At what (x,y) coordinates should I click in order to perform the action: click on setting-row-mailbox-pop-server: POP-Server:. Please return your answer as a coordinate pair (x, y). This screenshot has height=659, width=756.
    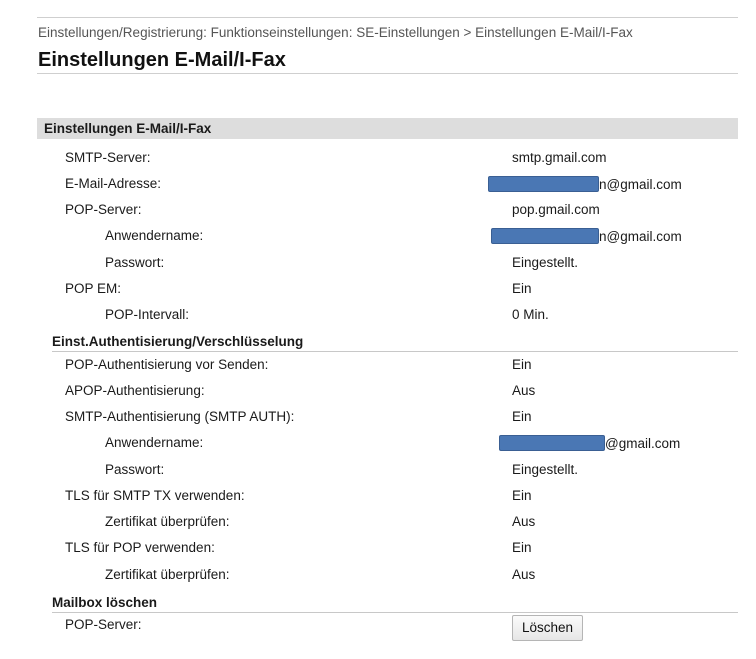
    Looking at the image, I should click on (378, 630).